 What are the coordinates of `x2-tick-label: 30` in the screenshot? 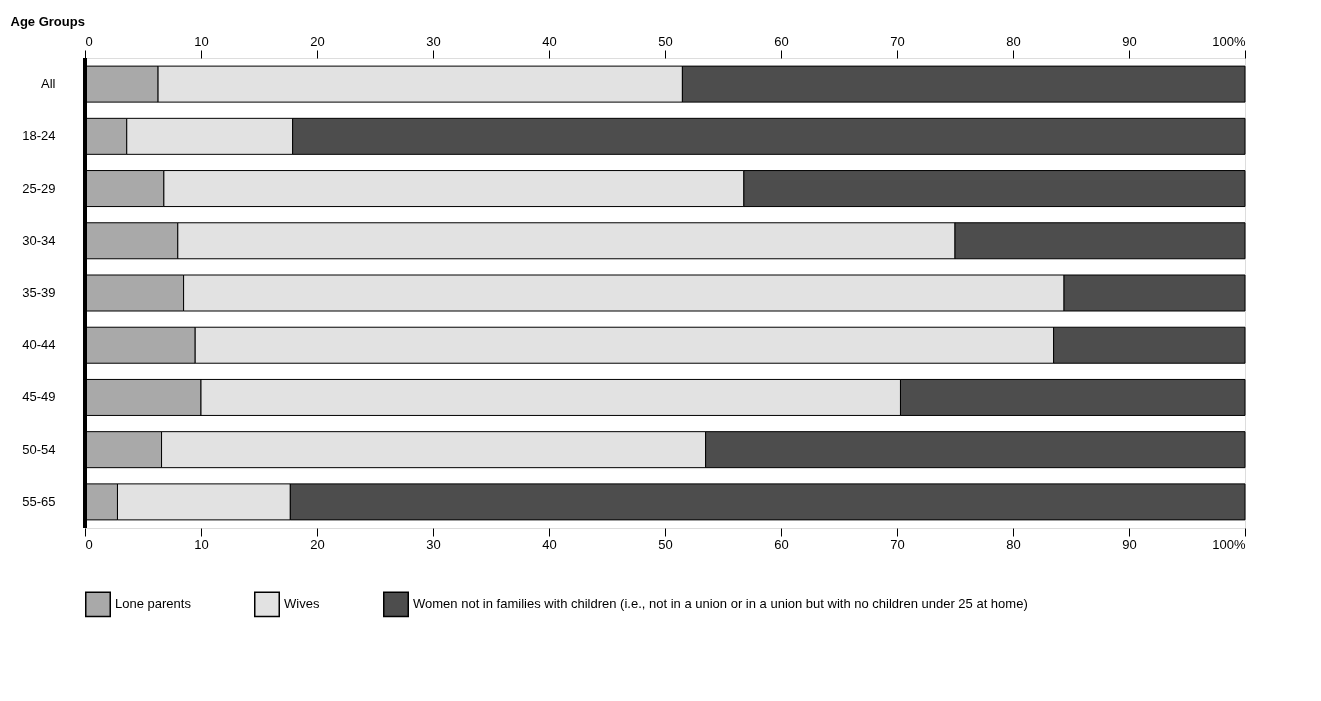 It's located at (433, 41).